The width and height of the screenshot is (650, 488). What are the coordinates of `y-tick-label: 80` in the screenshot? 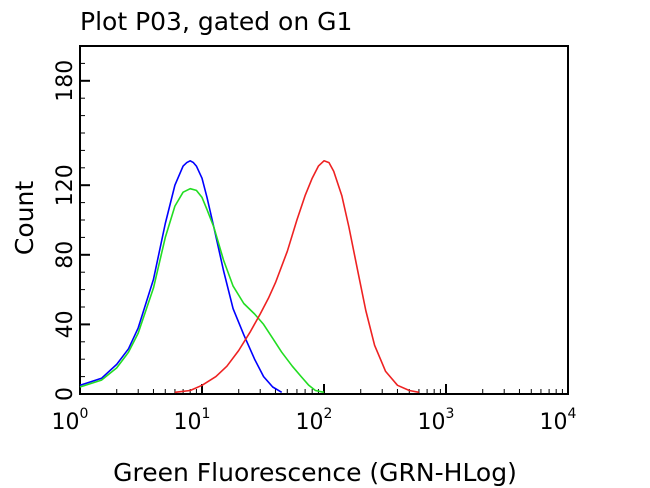 It's located at (65, 255).